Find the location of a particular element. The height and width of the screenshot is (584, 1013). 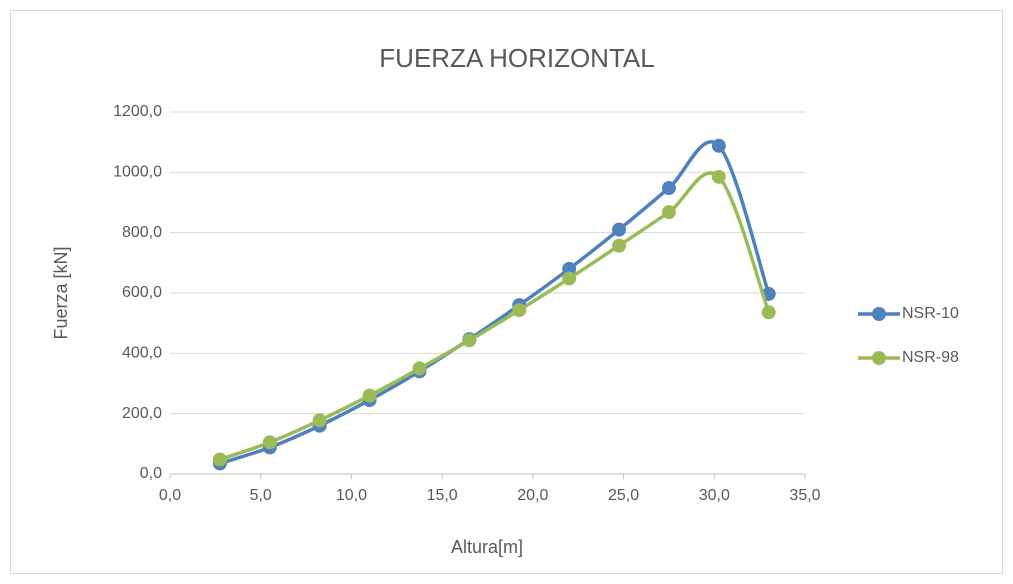

y-tick-label: 1000,0 is located at coordinates (137, 172).